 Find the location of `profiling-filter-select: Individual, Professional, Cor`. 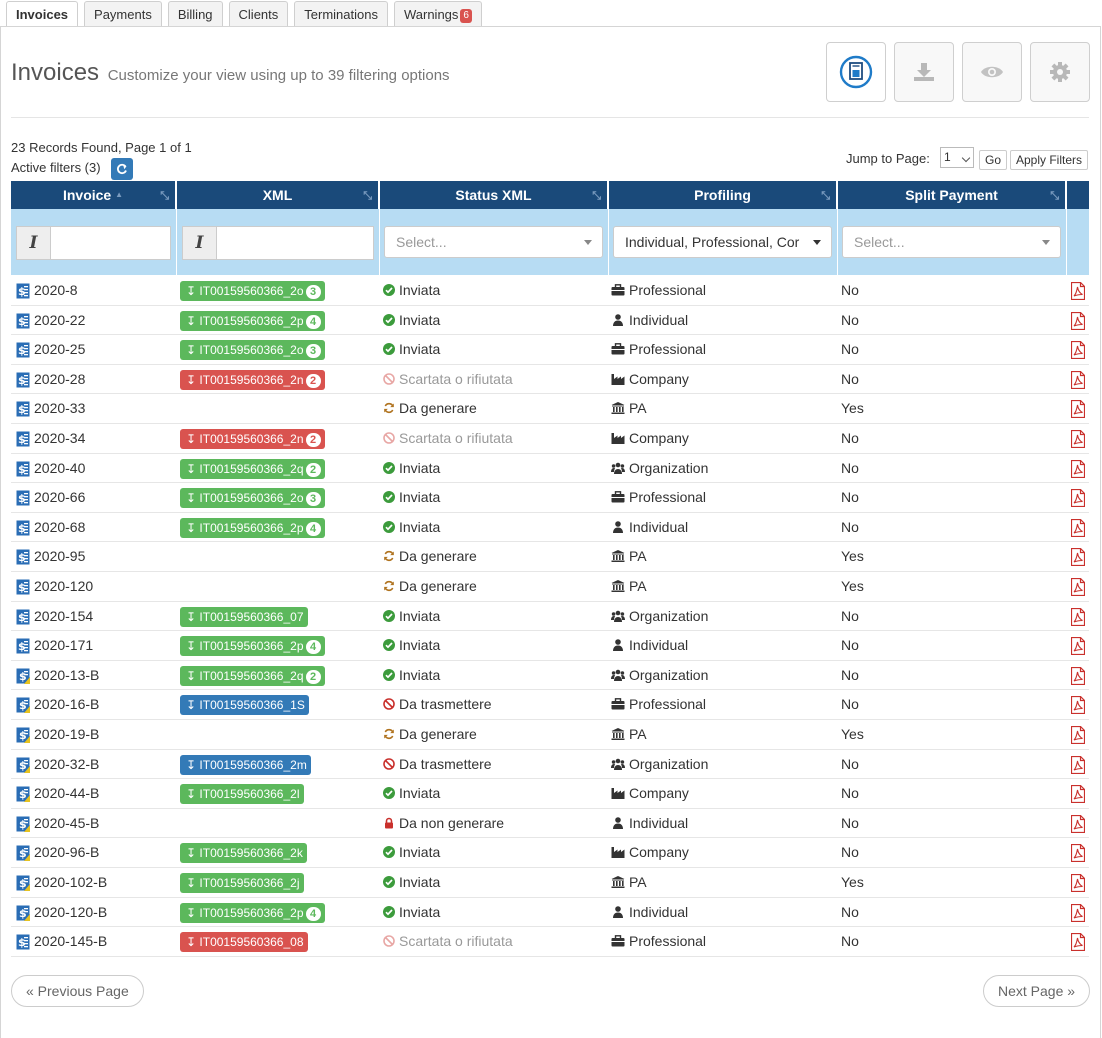

profiling-filter-select: Individual, Professional, Cor is located at coordinates (722, 242).